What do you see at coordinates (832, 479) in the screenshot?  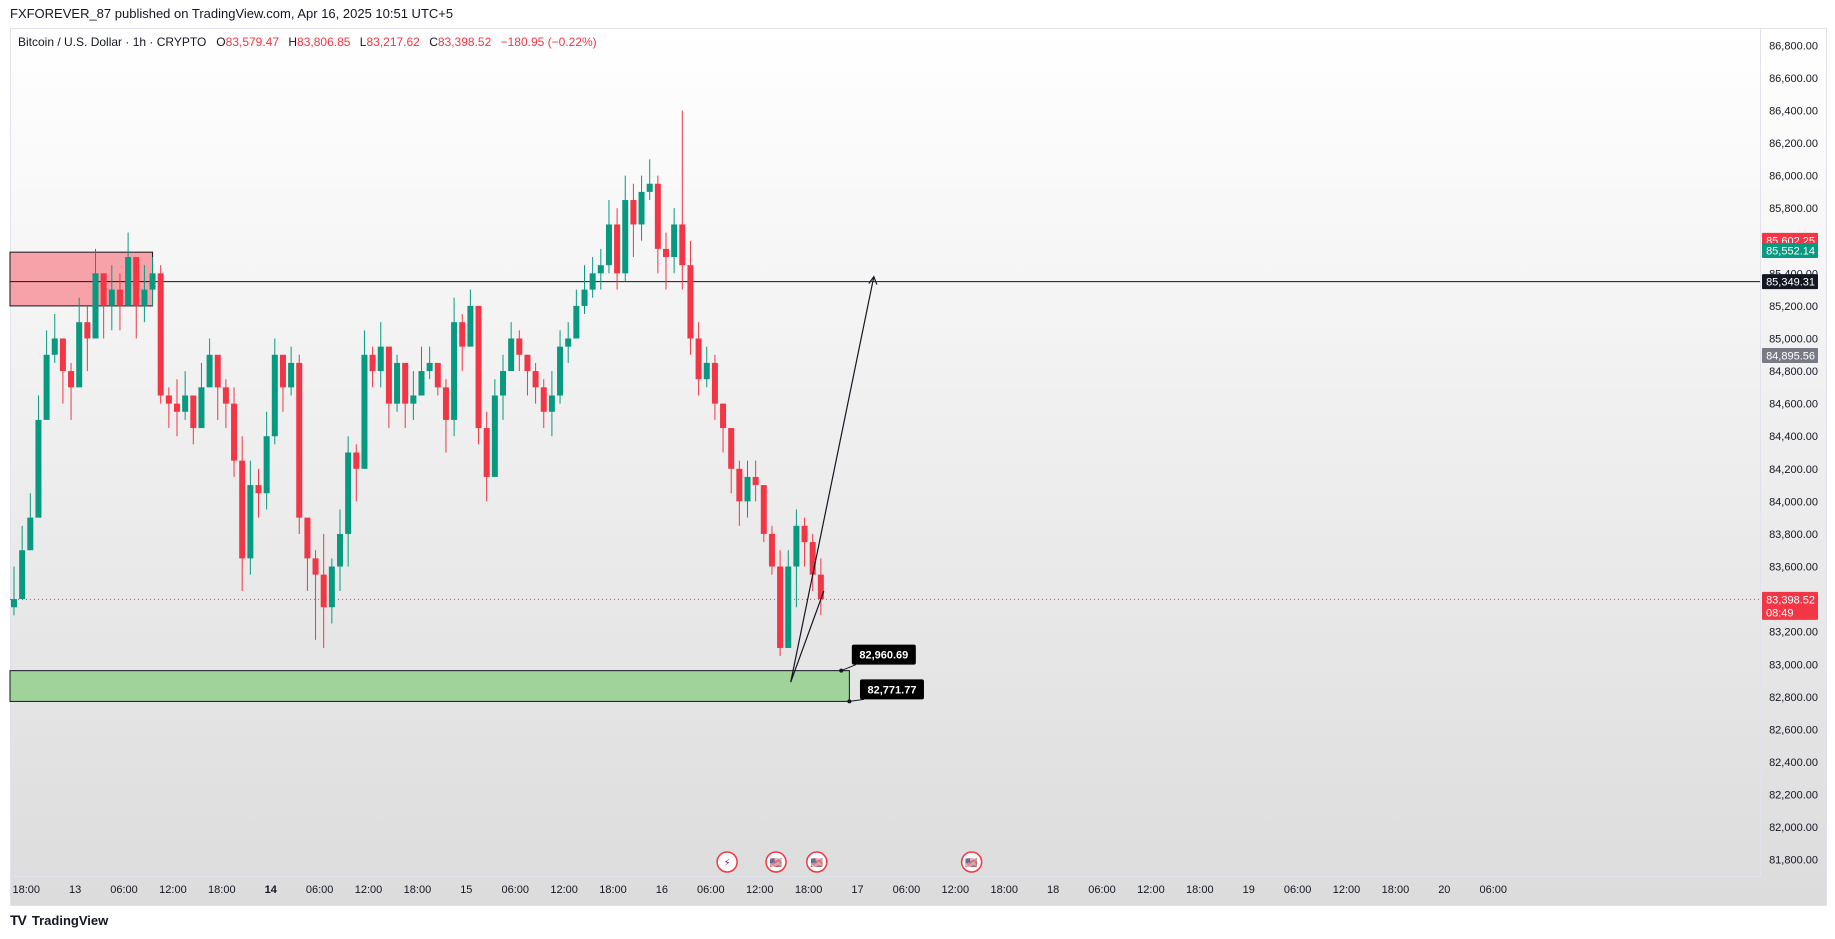 I see `projection-path` at bounding box center [832, 479].